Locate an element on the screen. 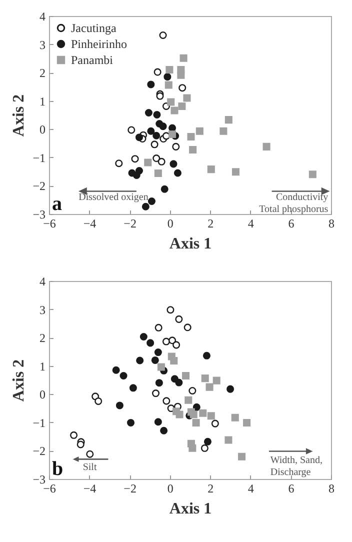 The height and width of the screenshot is (542, 352). annotation: Conductivity Total phosphorus is located at coordinates (293, 204).